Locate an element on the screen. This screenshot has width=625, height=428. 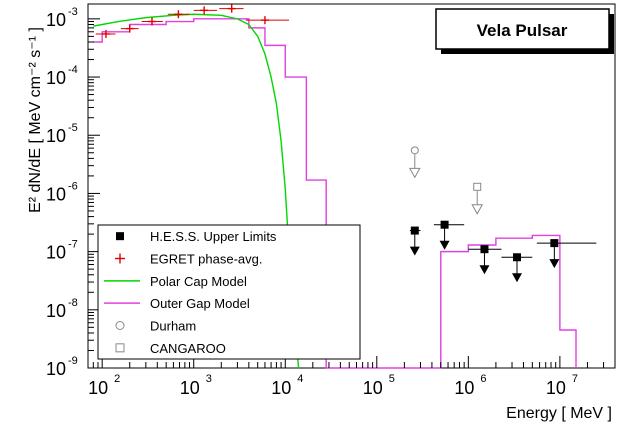
x-tick-exponent: 3 is located at coordinates (209, 379).